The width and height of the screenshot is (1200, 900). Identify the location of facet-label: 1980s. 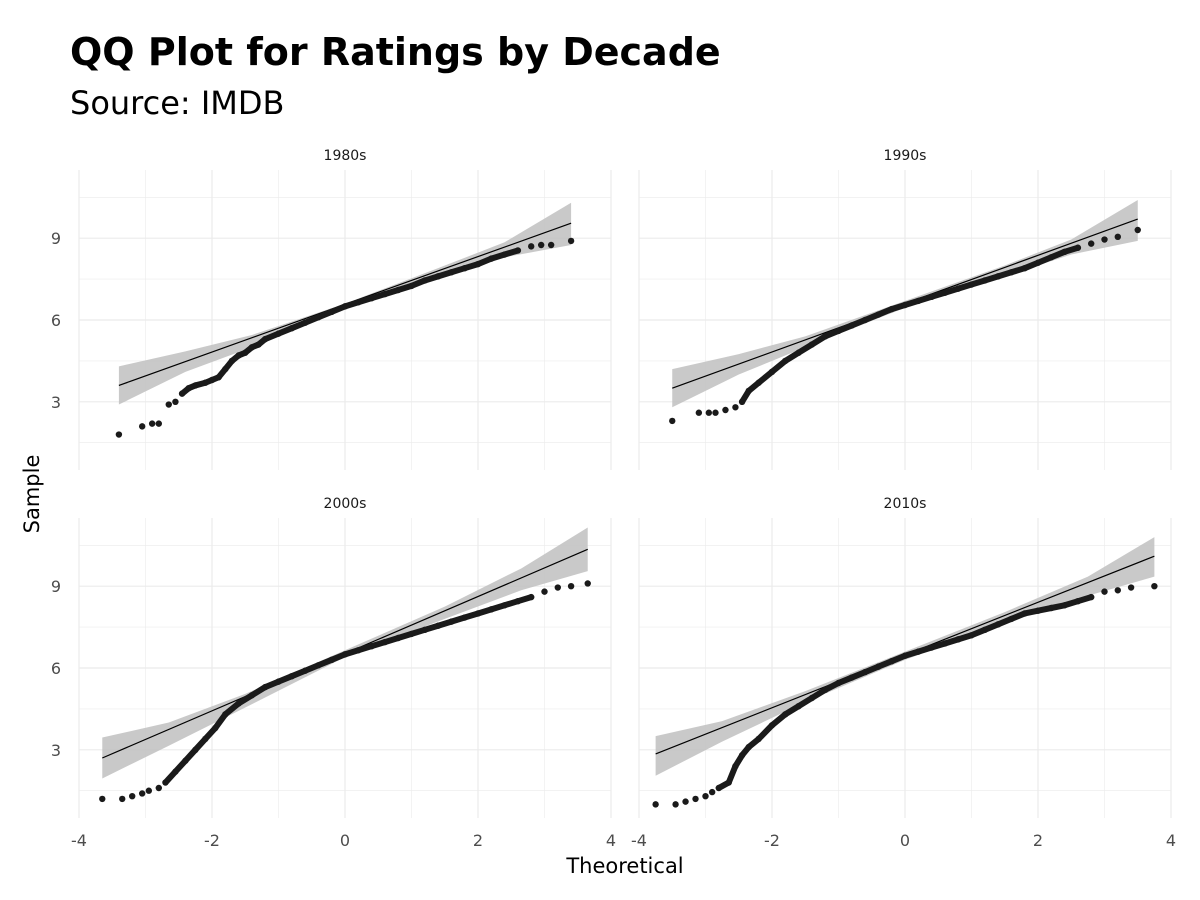
(345, 156).